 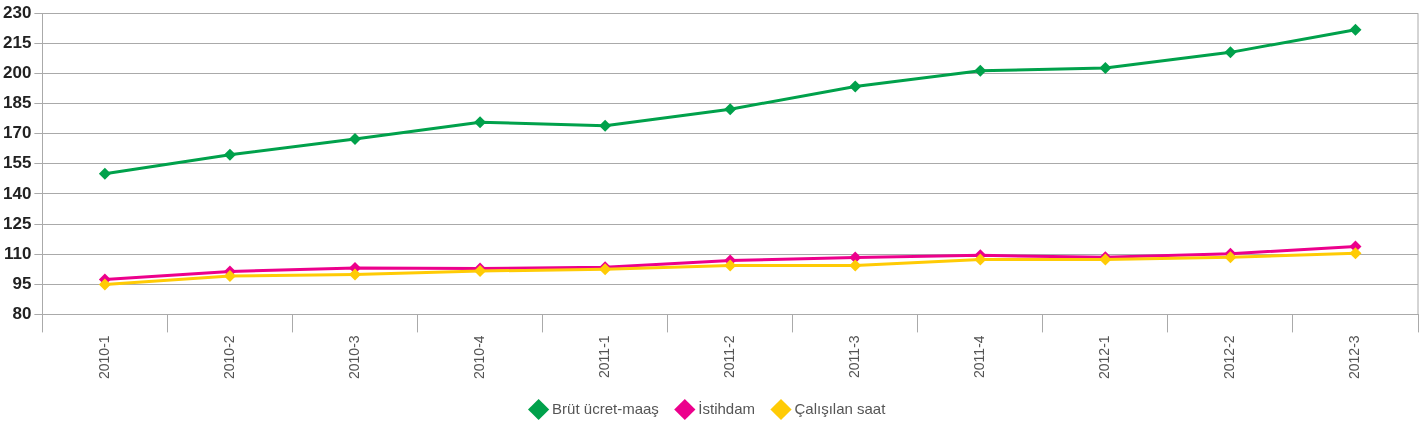 What do you see at coordinates (17, 223) in the screenshot?
I see `y-tick-label: 125` at bounding box center [17, 223].